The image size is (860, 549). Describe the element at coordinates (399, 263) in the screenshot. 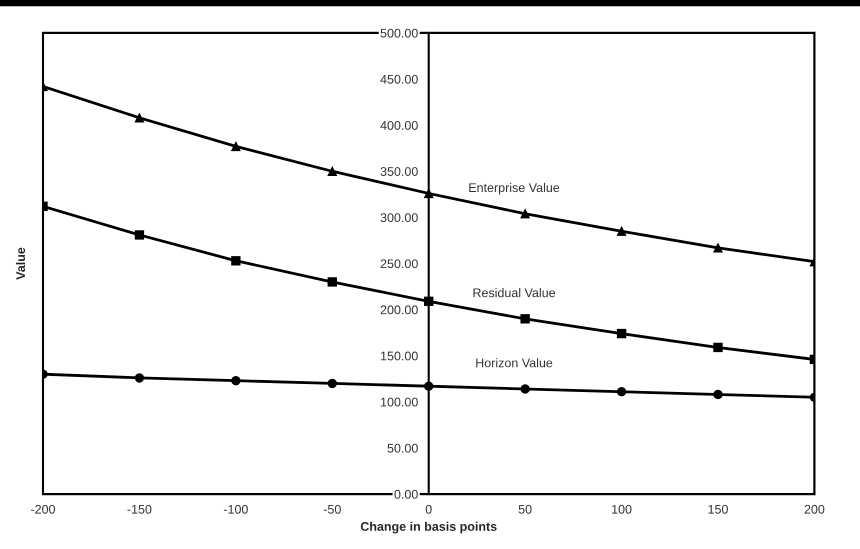

I see `y-tick-label: 250.00` at that location.